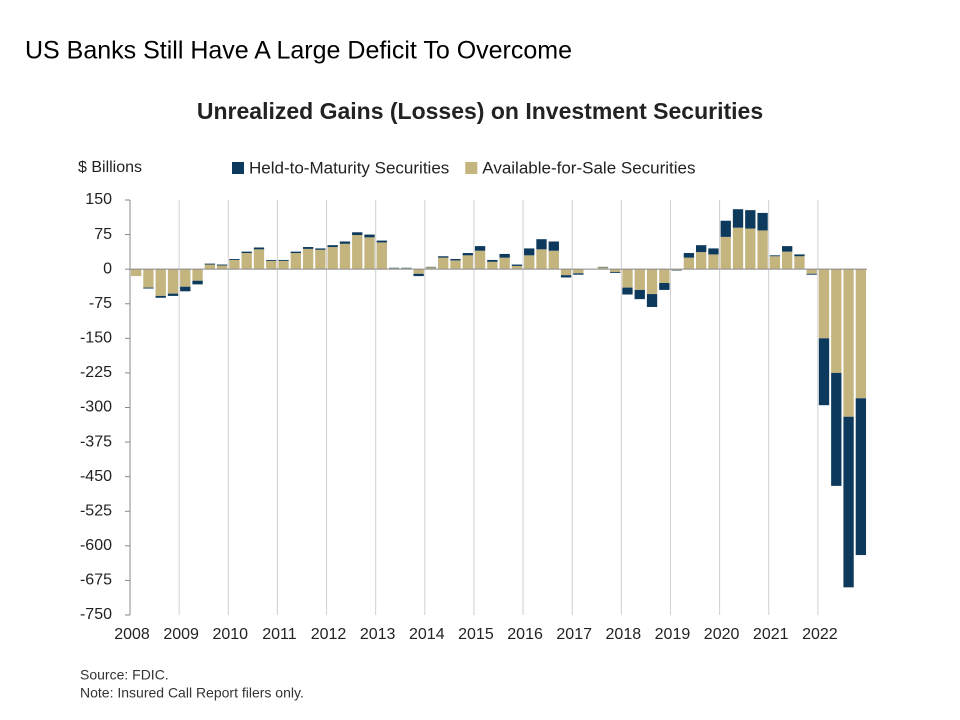 This screenshot has width=960, height=720. What do you see at coordinates (124, 675) in the screenshot?
I see `source-note: Source: FDIC.` at bounding box center [124, 675].